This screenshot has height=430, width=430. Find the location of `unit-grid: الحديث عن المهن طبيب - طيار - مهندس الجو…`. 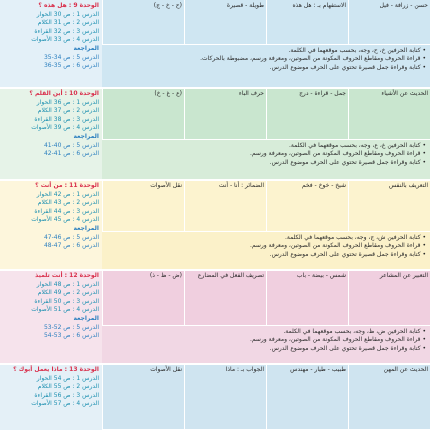

unit-grid: الحديث عن المهن طبيب - طيار - مهندس الجو… is located at coordinates (266, 397).